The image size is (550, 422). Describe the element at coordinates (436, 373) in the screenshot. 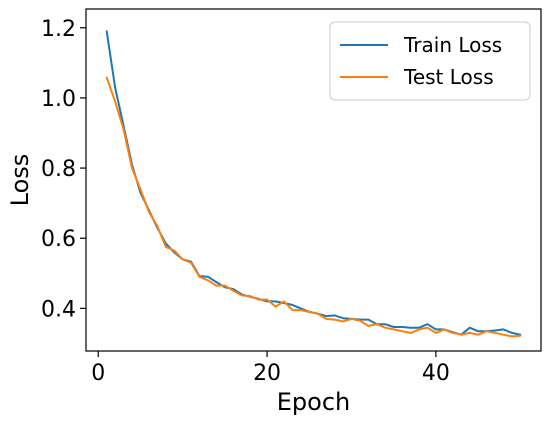

I see `x-tick-label: 40` at that location.